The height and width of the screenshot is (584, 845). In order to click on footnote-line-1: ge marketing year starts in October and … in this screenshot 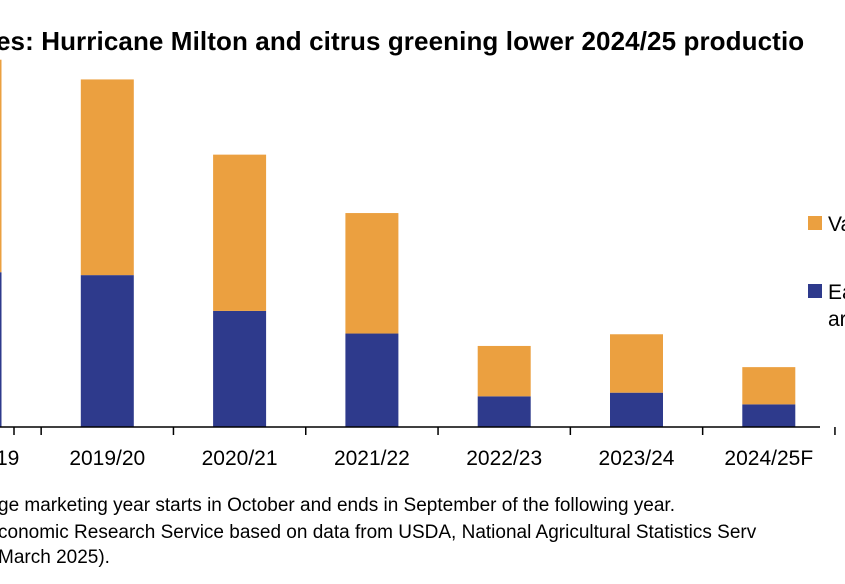, I will do `click(337, 505)`.